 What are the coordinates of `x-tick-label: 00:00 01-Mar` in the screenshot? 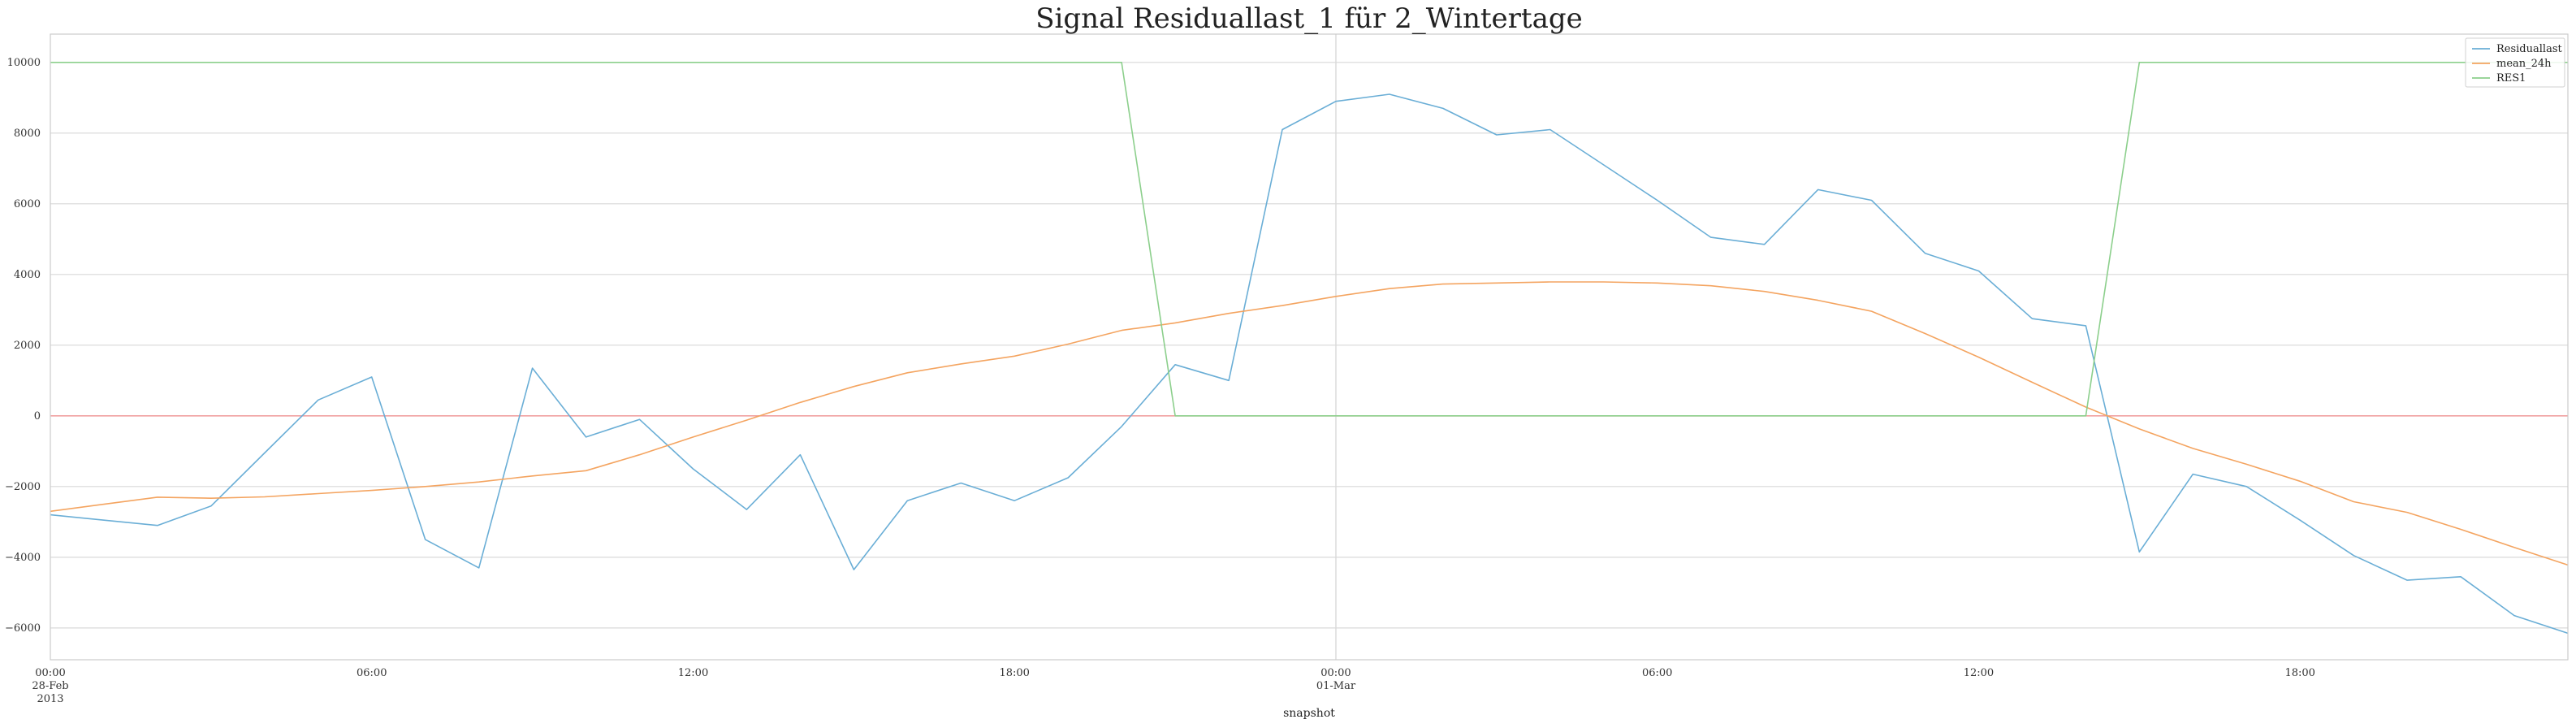 It's located at (1336, 679).